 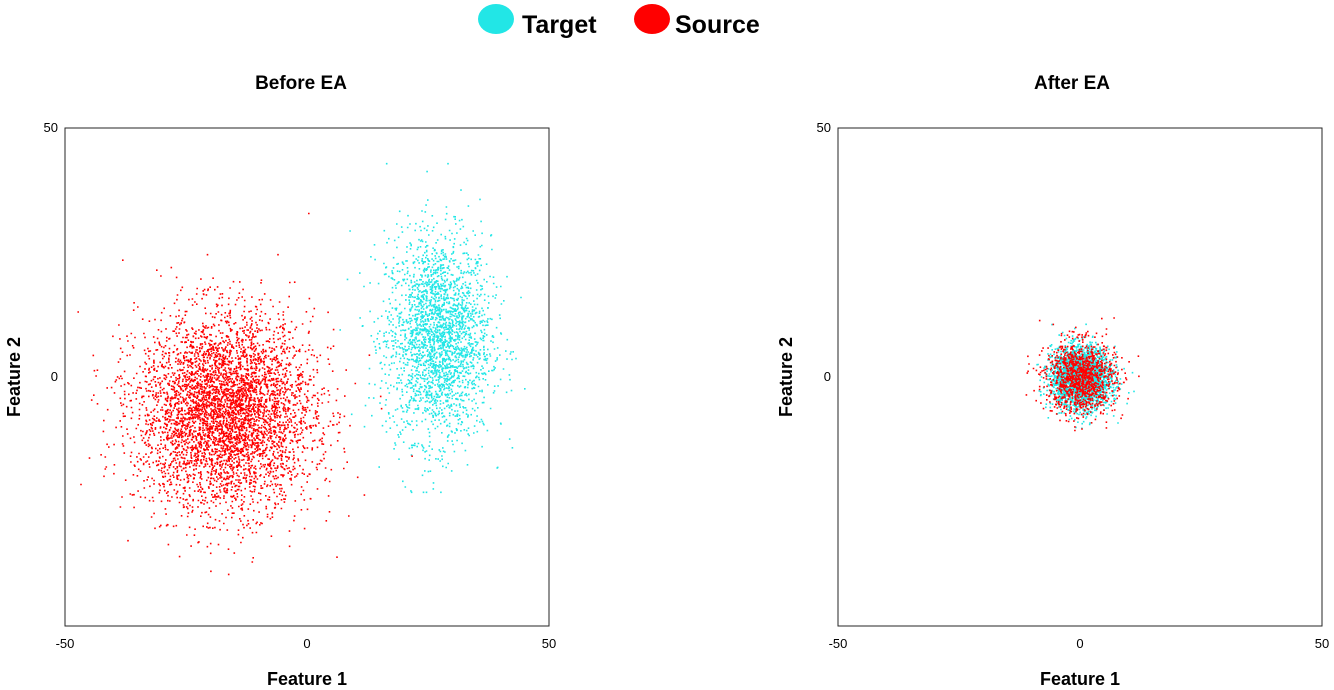 I want to click on chart-before-ytick-label: 0, so click(x=54, y=376).